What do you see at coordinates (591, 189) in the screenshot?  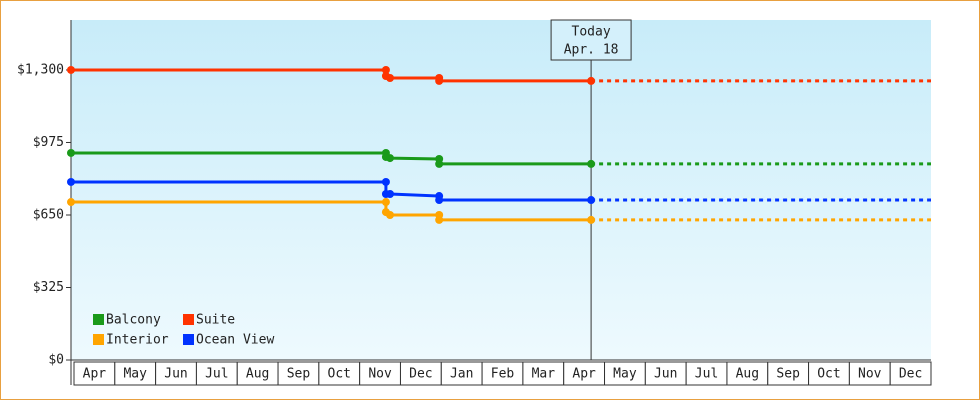 I see `today-marker: Today Apr. 18` at bounding box center [591, 189].